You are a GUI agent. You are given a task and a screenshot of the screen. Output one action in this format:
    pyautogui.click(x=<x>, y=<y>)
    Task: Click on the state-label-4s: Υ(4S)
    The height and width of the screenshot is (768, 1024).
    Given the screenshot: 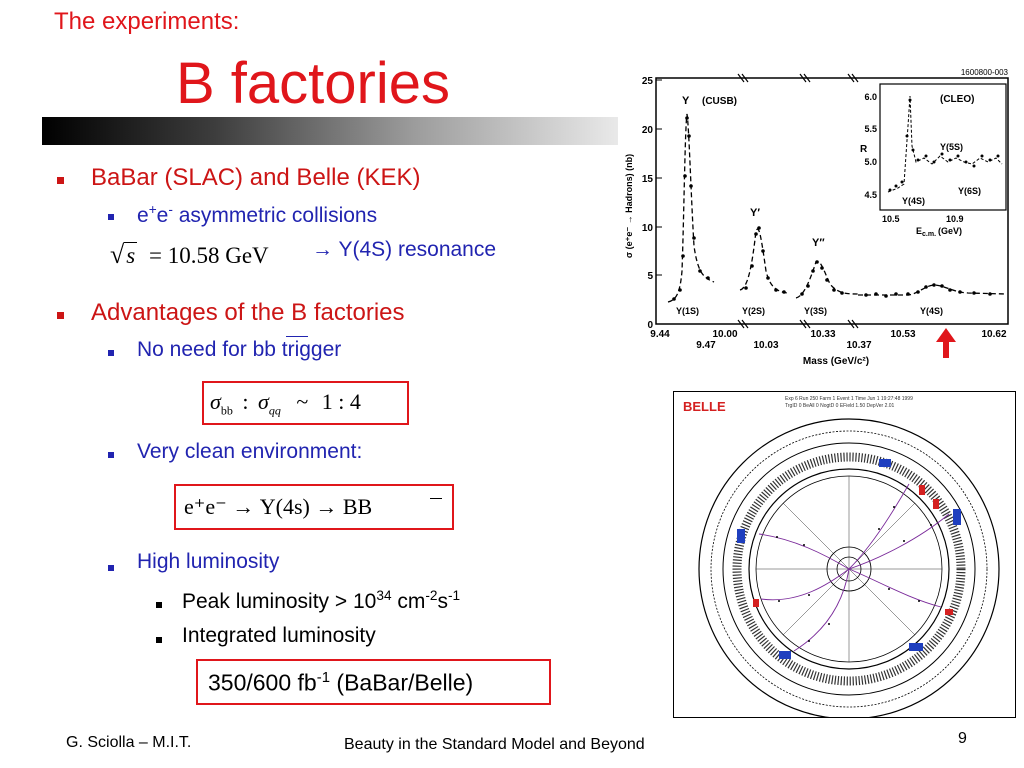 What is the action you would take?
    pyautogui.click(x=931, y=311)
    